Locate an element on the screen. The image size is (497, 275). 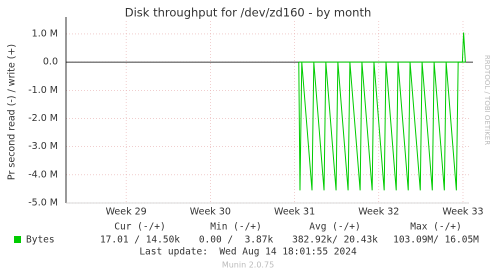
x-tick-label: Week 31 is located at coordinates (294, 212).